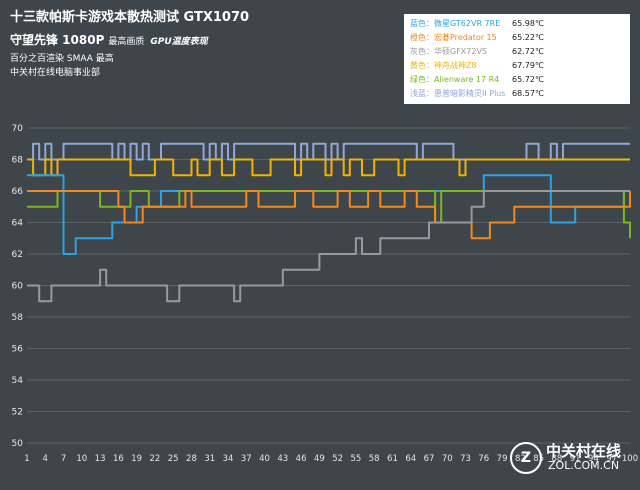 The height and width of the screenshot is (490, 640). Describe the element at coordinates (18, 287) in the screenshot. I see `y-tick-label: 60` at that location.